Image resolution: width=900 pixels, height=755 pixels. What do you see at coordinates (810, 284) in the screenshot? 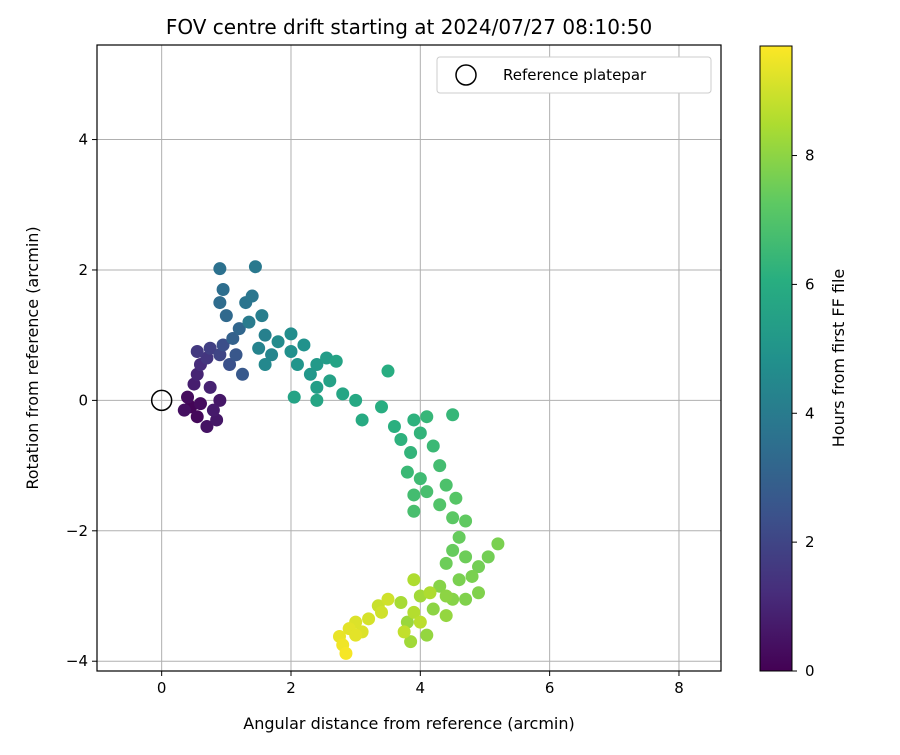
I see `colorbar-tick-label: 6` at bounding box center [810, 284].